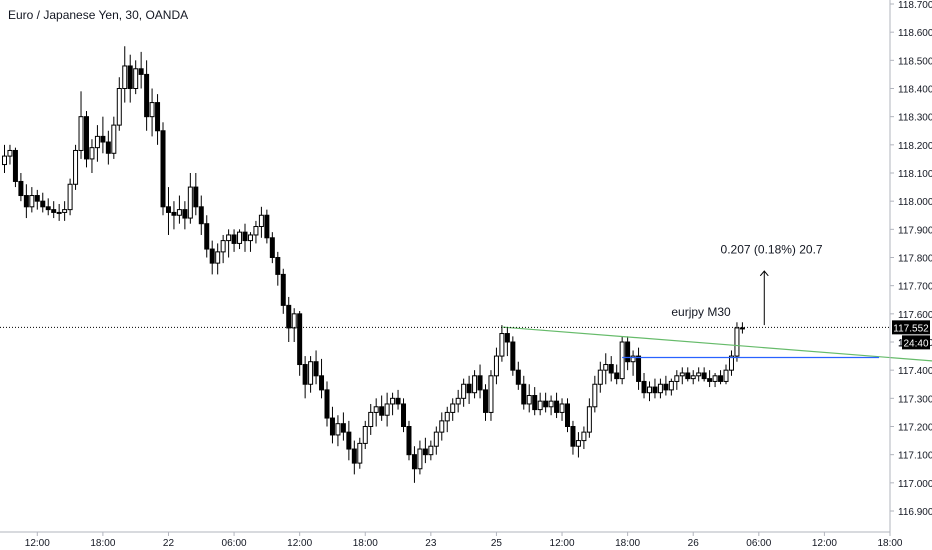 The height and width of the screenshot is (550, 932). What do you see at coordinates (915, 230) in the screenshot?
I see `y-tick-label: 117.900` at bounding box center [915, 230].